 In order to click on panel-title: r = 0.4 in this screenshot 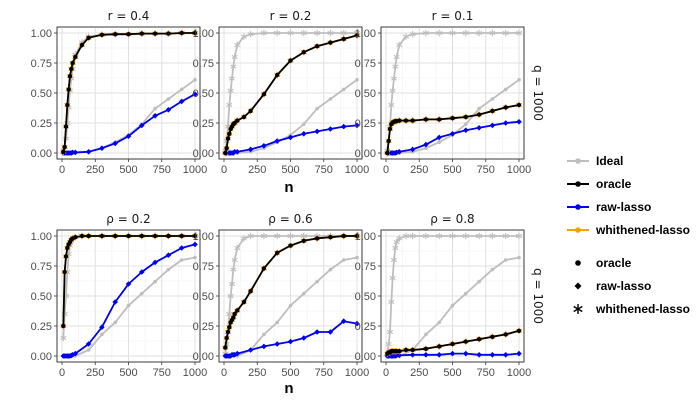, I will do `click(129, 16)`.